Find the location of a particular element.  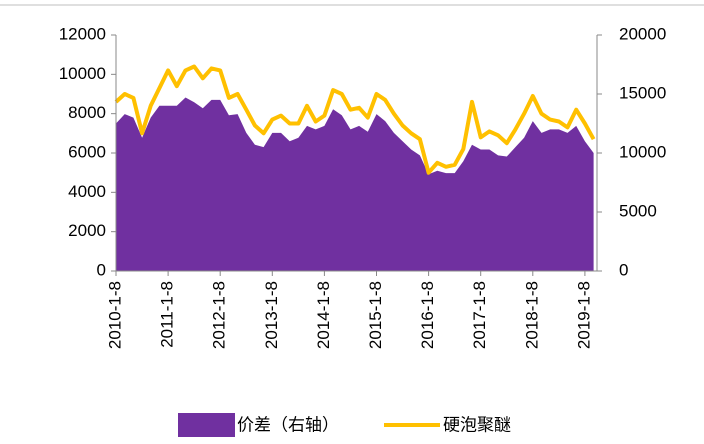

y2-tick-label: 10000 is located at coordinates (642, 151).